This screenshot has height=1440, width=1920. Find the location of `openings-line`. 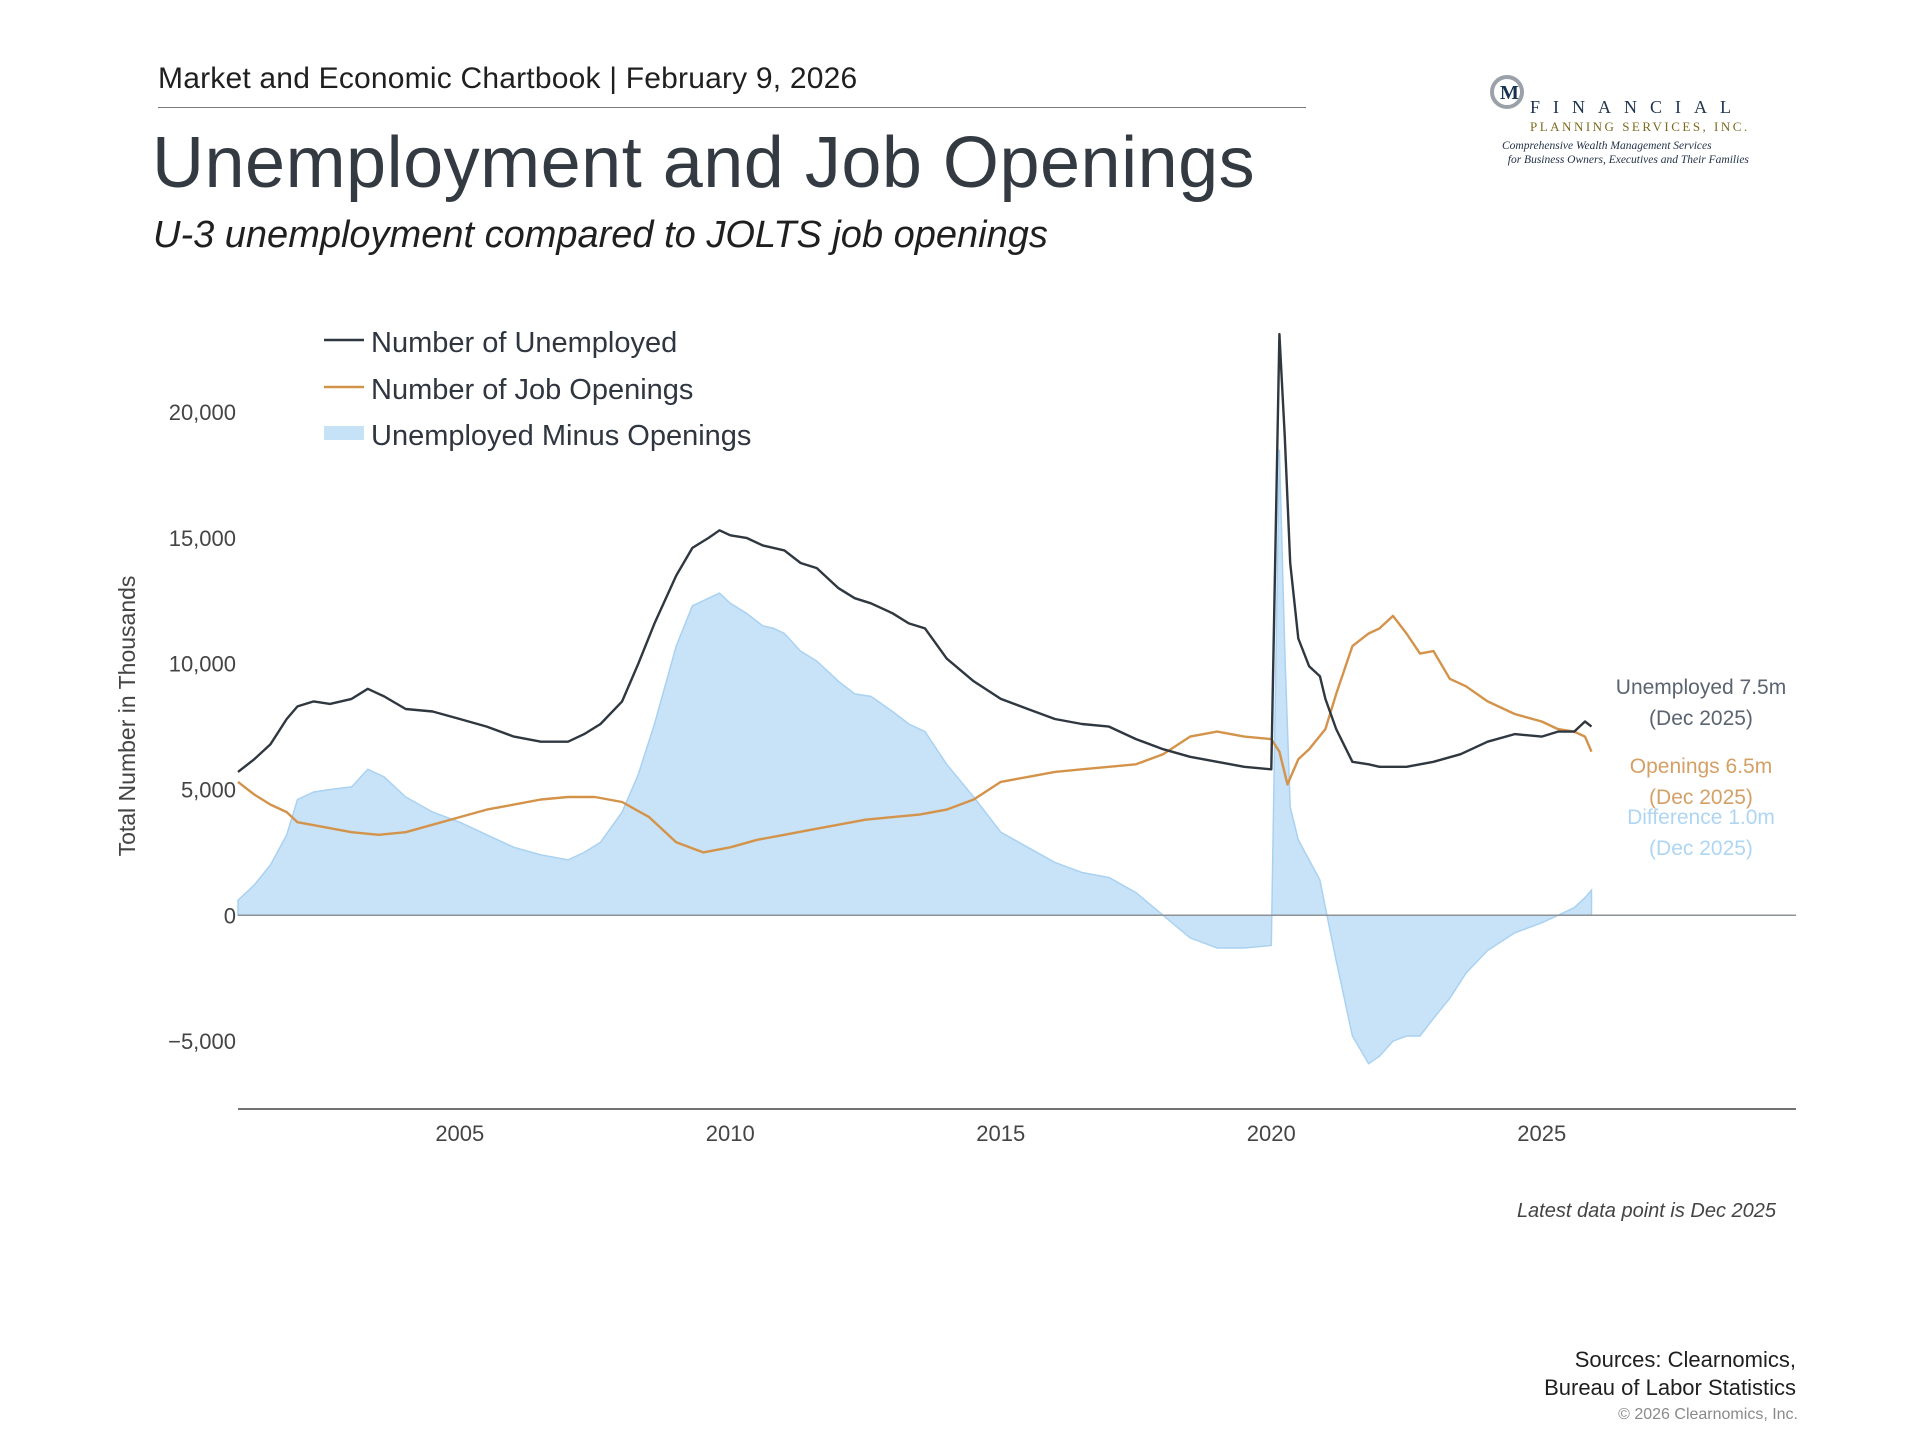

openings-line is located at coordinates (915, 734).